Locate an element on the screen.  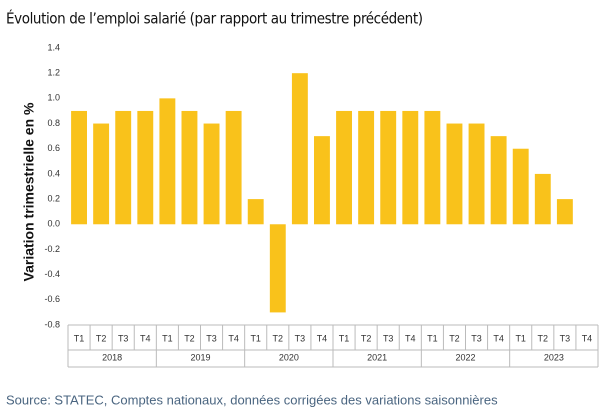
y-tick-label: 0.6 is located at coordinates (53, 148).